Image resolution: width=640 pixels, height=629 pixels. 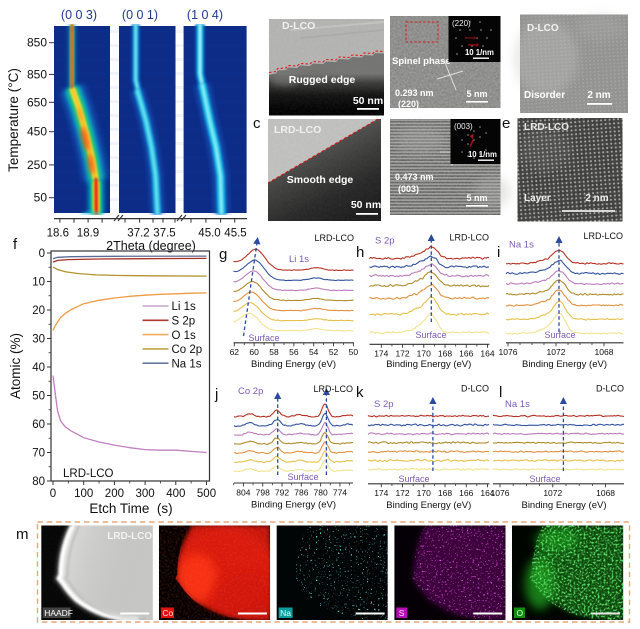 What do you see at coordinates (537, 198) in the screenshot?
I see `svg-text: Layer` at bounding box center [537, 198].